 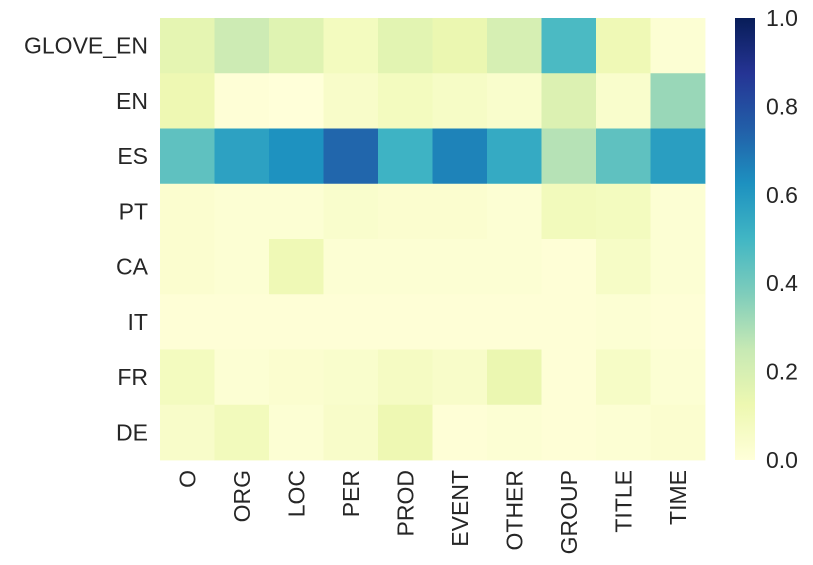 I want to click on x-tick-label: EVENT, so click(x=460, y=508).